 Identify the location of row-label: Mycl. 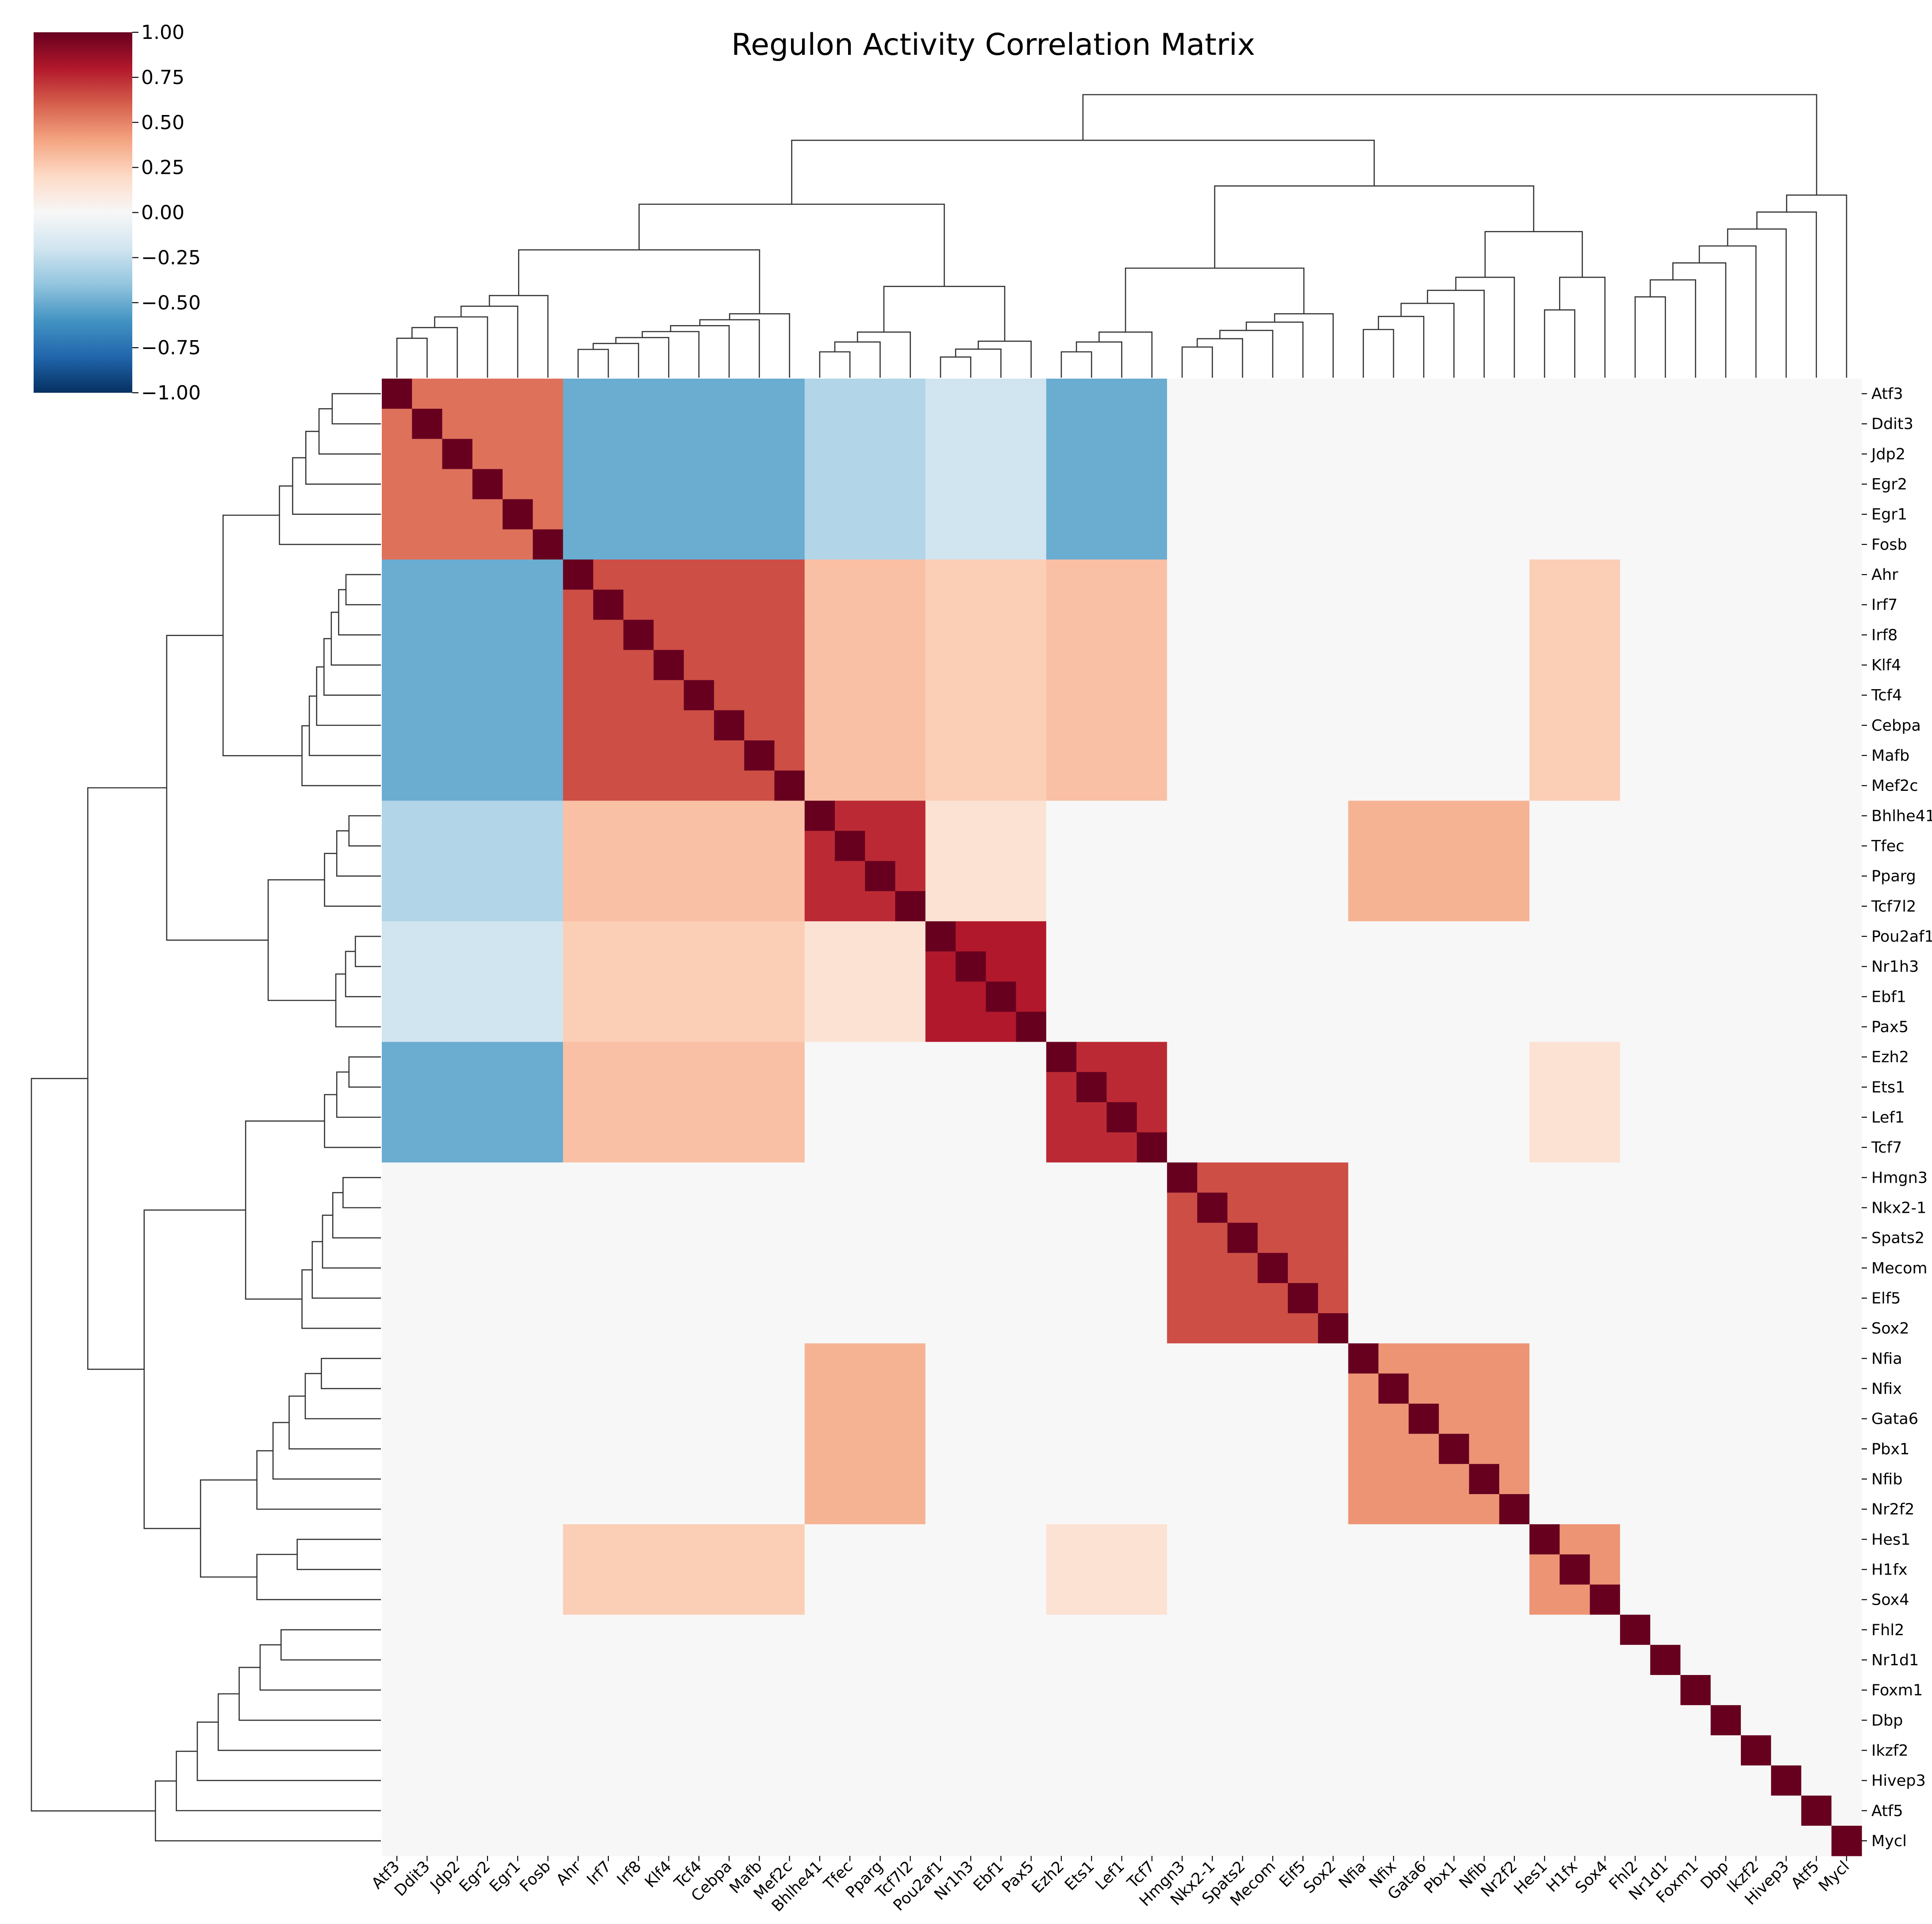
(1889, 1841).